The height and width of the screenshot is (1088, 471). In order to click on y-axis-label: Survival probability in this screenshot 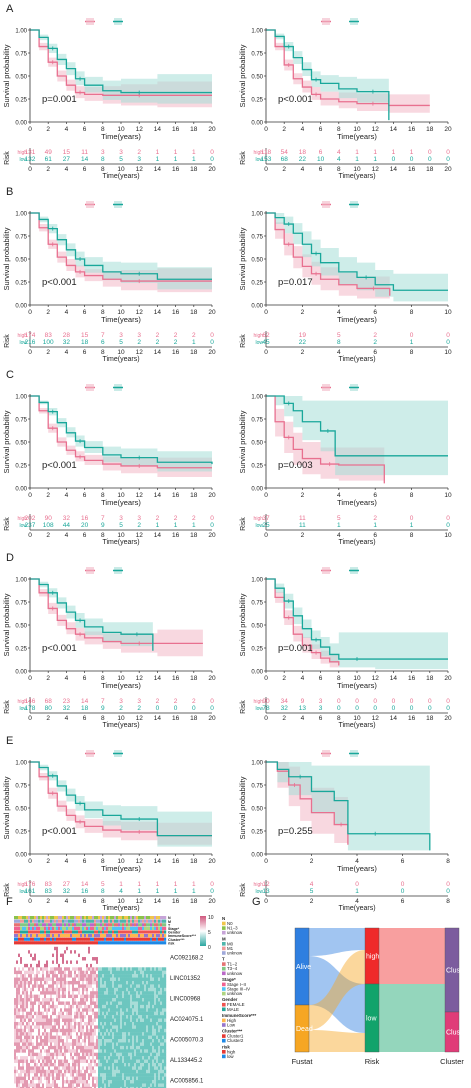, I will do `click(6, 75)`.